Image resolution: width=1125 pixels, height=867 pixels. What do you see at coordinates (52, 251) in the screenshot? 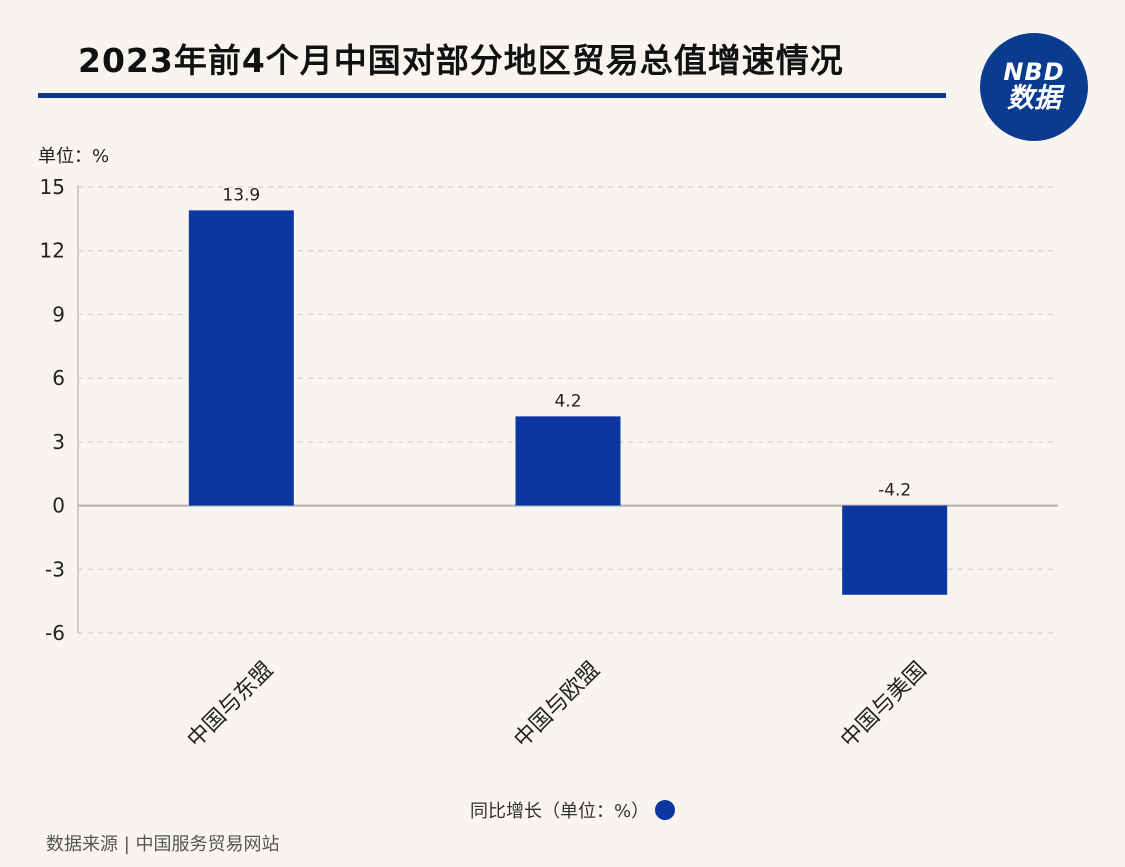
I see `y-tick-label: 12` at bounding box center [52, 251].